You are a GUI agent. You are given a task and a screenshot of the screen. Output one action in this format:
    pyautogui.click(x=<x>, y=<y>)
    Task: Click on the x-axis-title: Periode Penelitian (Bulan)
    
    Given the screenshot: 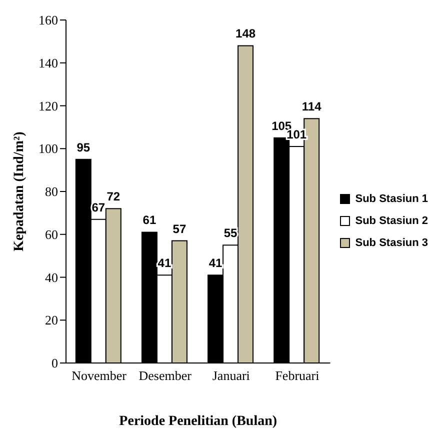 What is the action you would take?
    pyautogui.click(x=198, y=421)
    